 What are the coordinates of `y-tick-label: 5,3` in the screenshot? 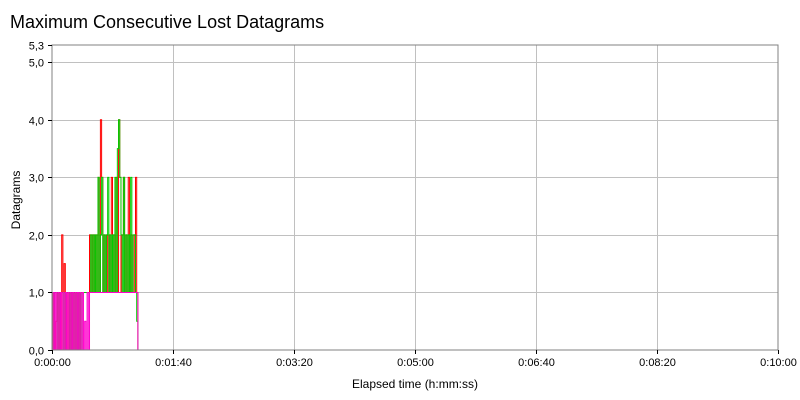 It's located at (36, 47).